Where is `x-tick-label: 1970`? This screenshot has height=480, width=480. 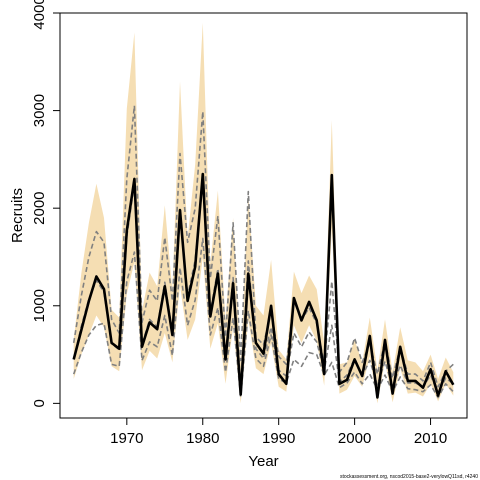
x-tick-label: 1970 is located at coordinates (126, 438).